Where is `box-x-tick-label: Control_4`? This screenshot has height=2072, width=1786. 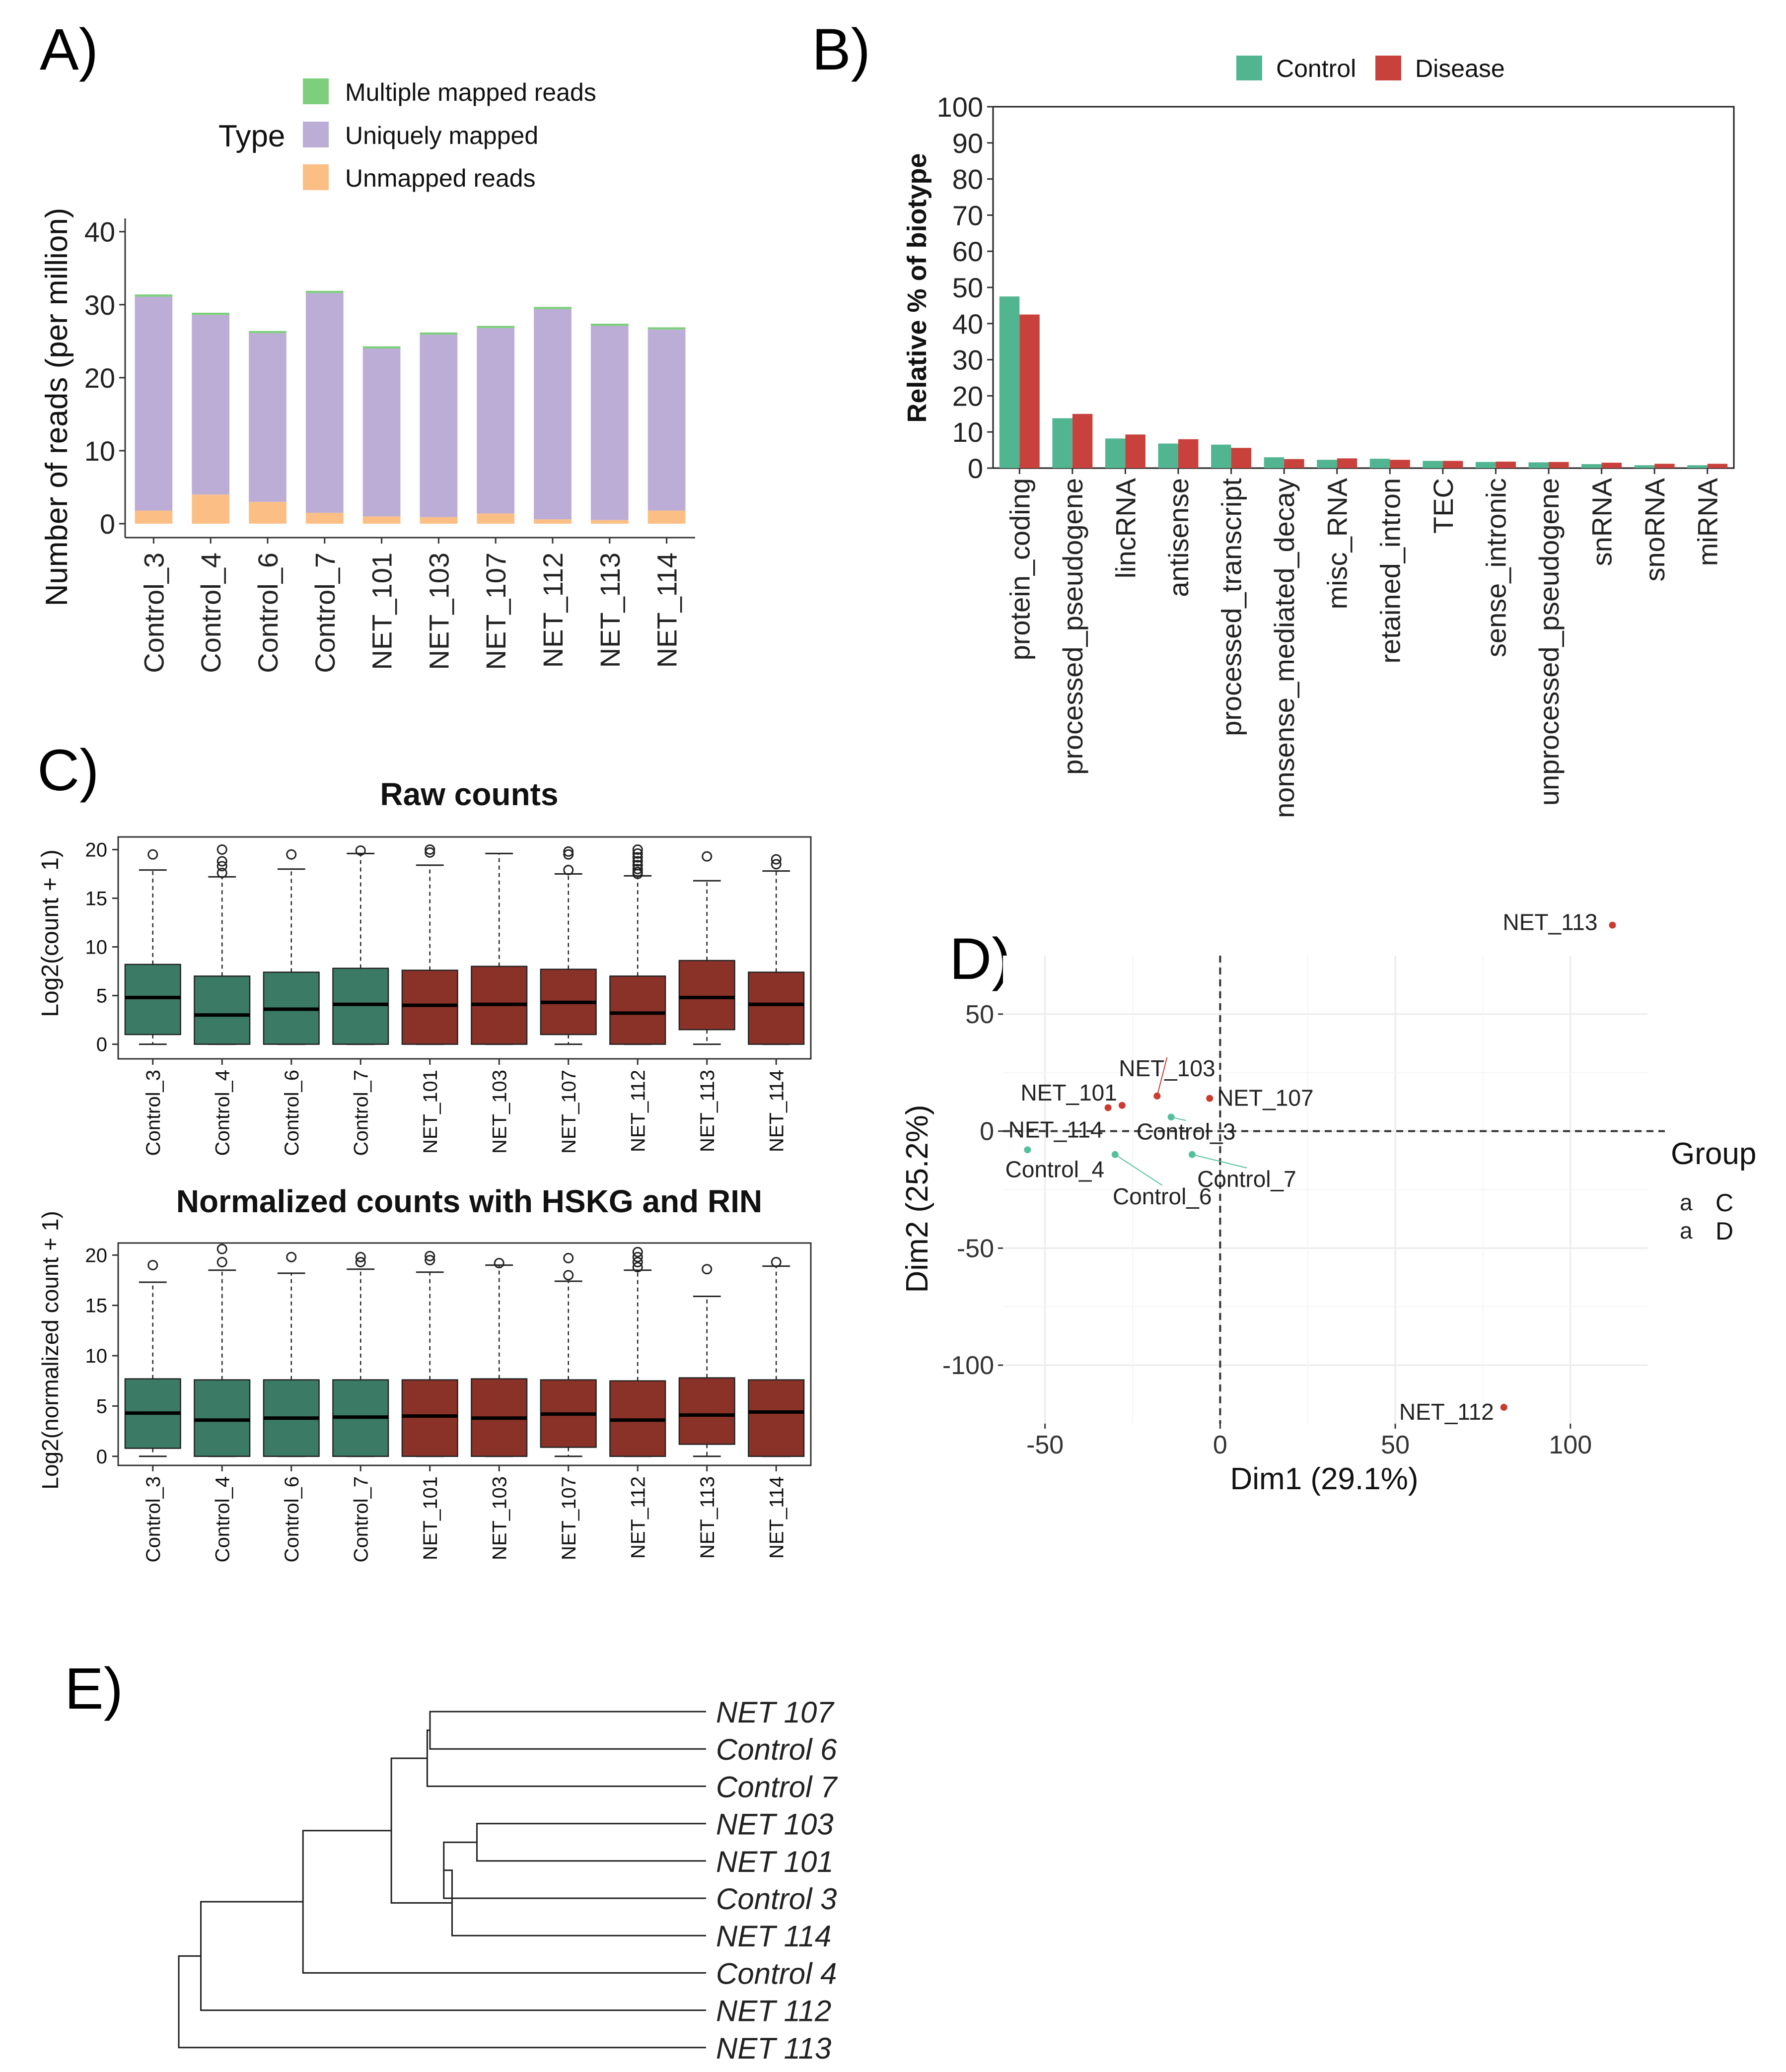 box-x-tick-label: Control_4 is located at coordinates (223, 1113).